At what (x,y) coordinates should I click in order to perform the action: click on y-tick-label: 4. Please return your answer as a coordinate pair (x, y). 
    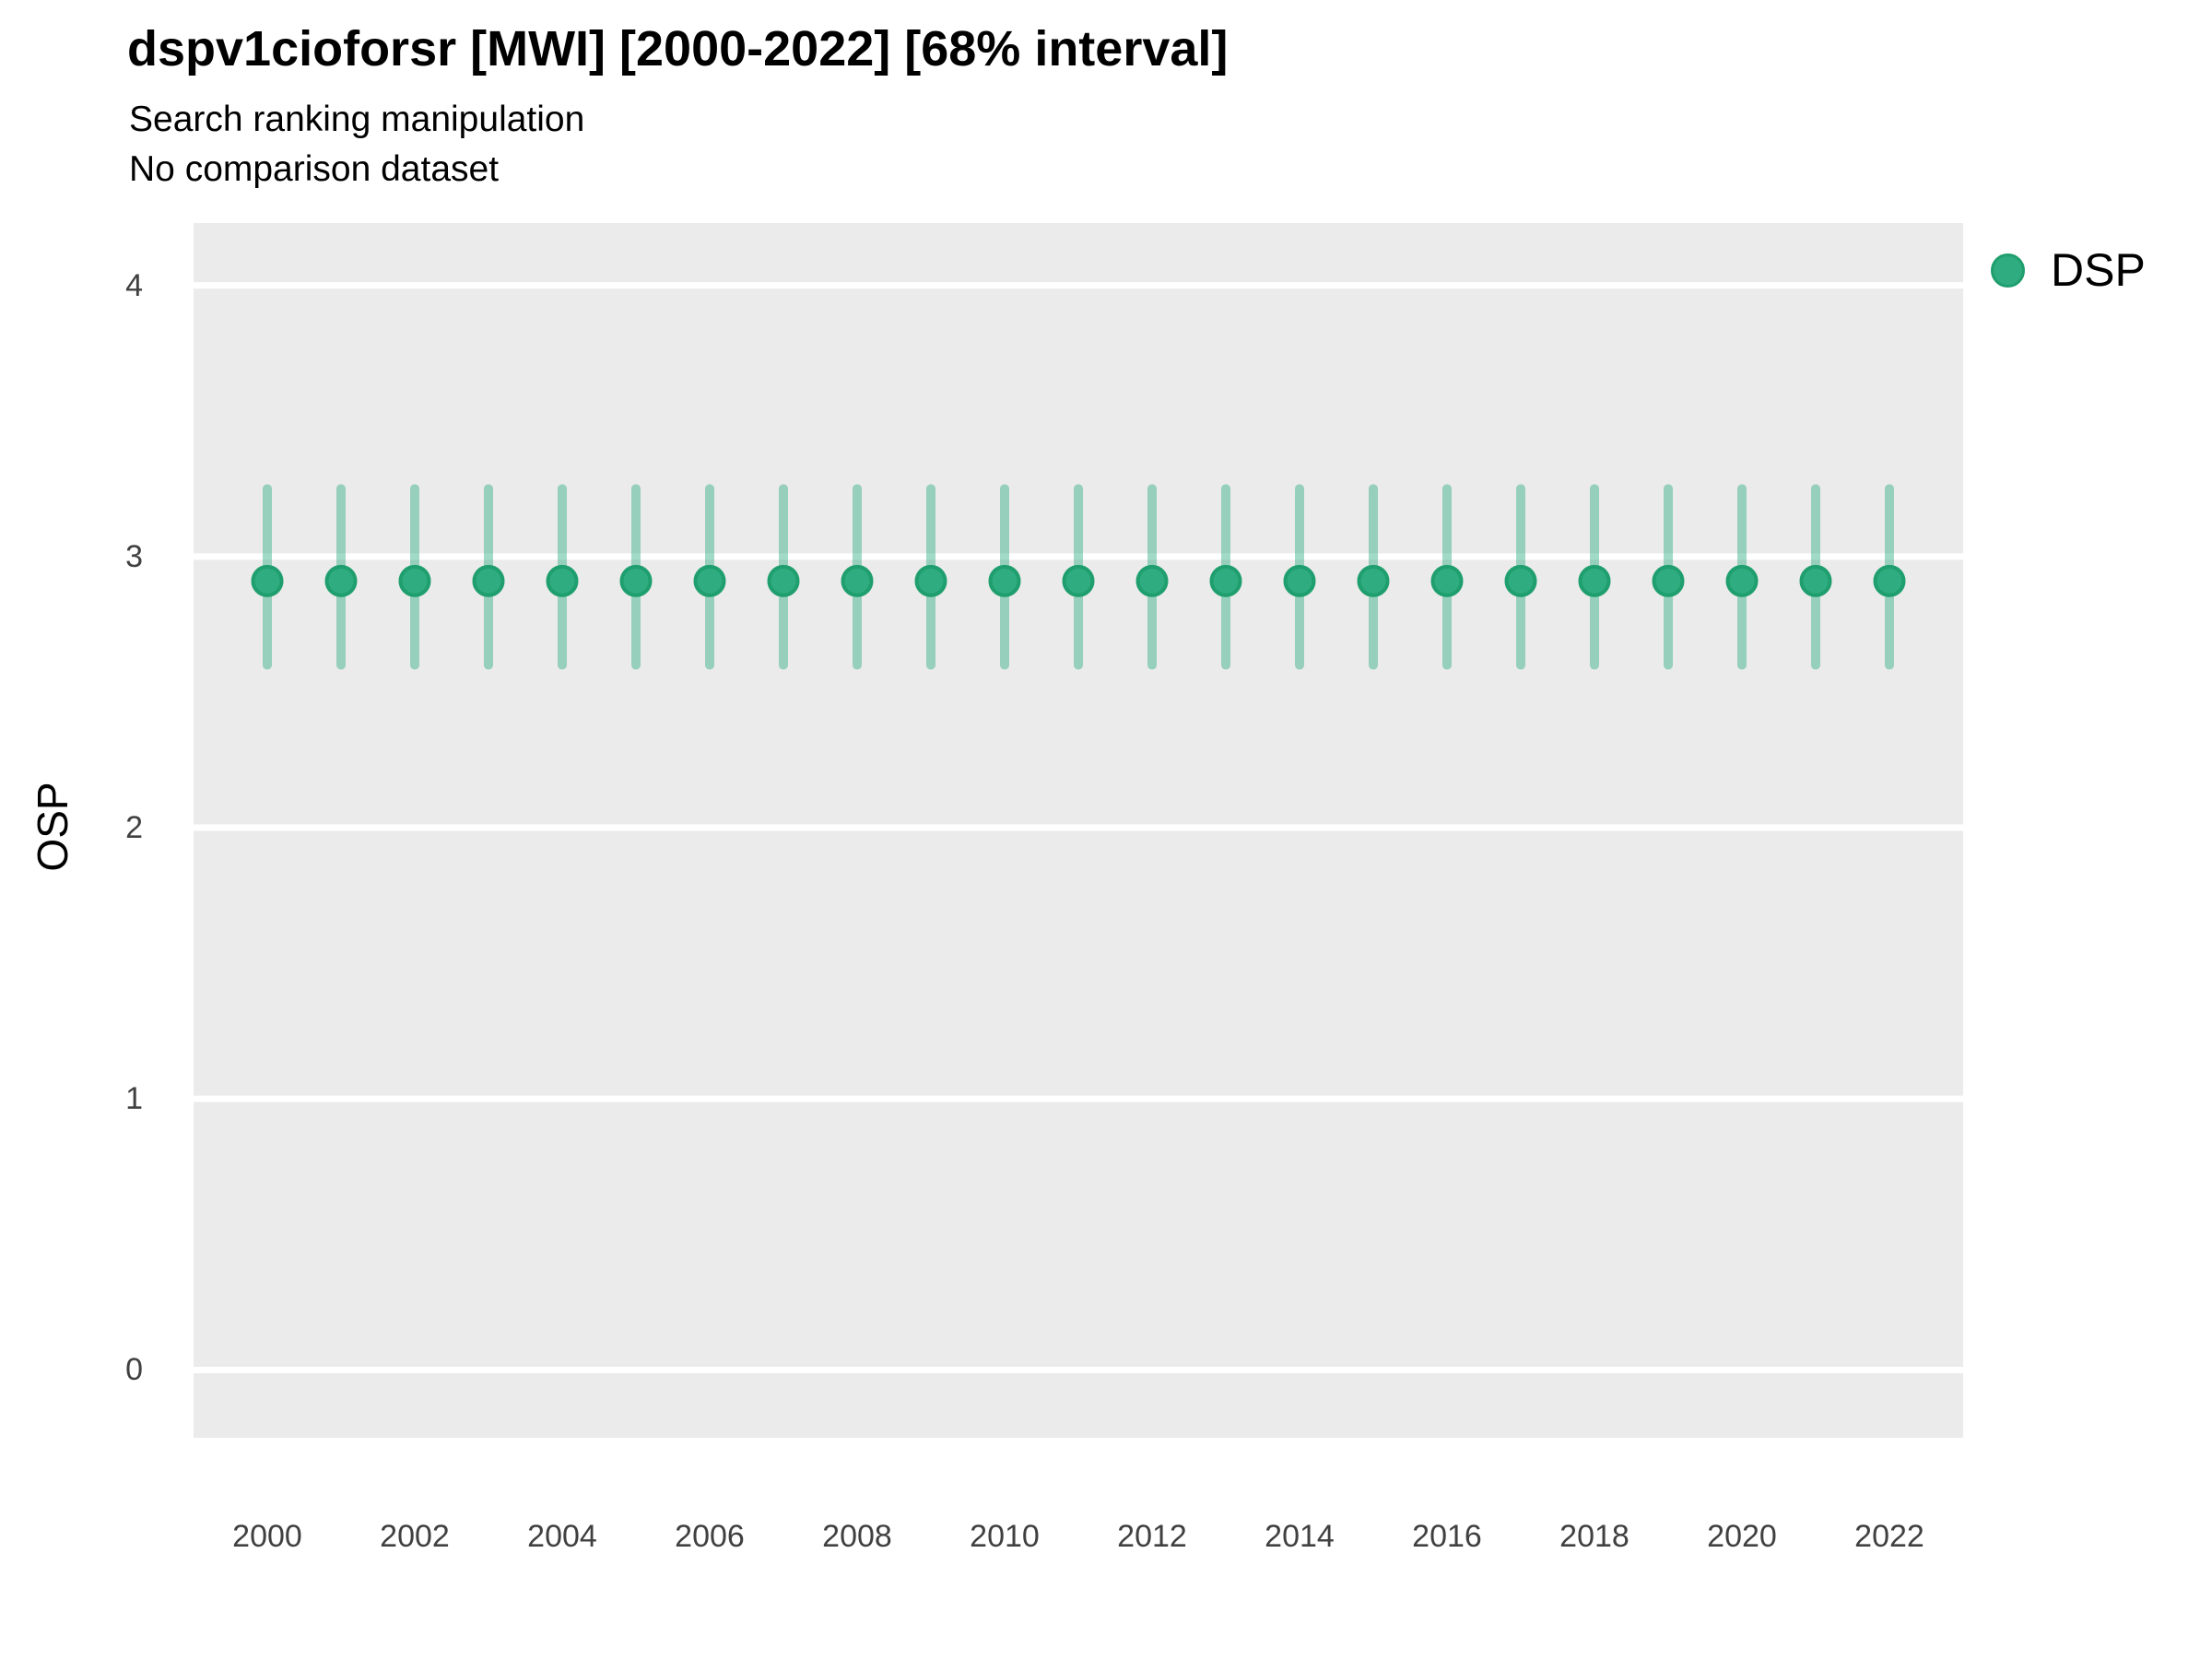
    Looking at the image, I should click on (134, 285).